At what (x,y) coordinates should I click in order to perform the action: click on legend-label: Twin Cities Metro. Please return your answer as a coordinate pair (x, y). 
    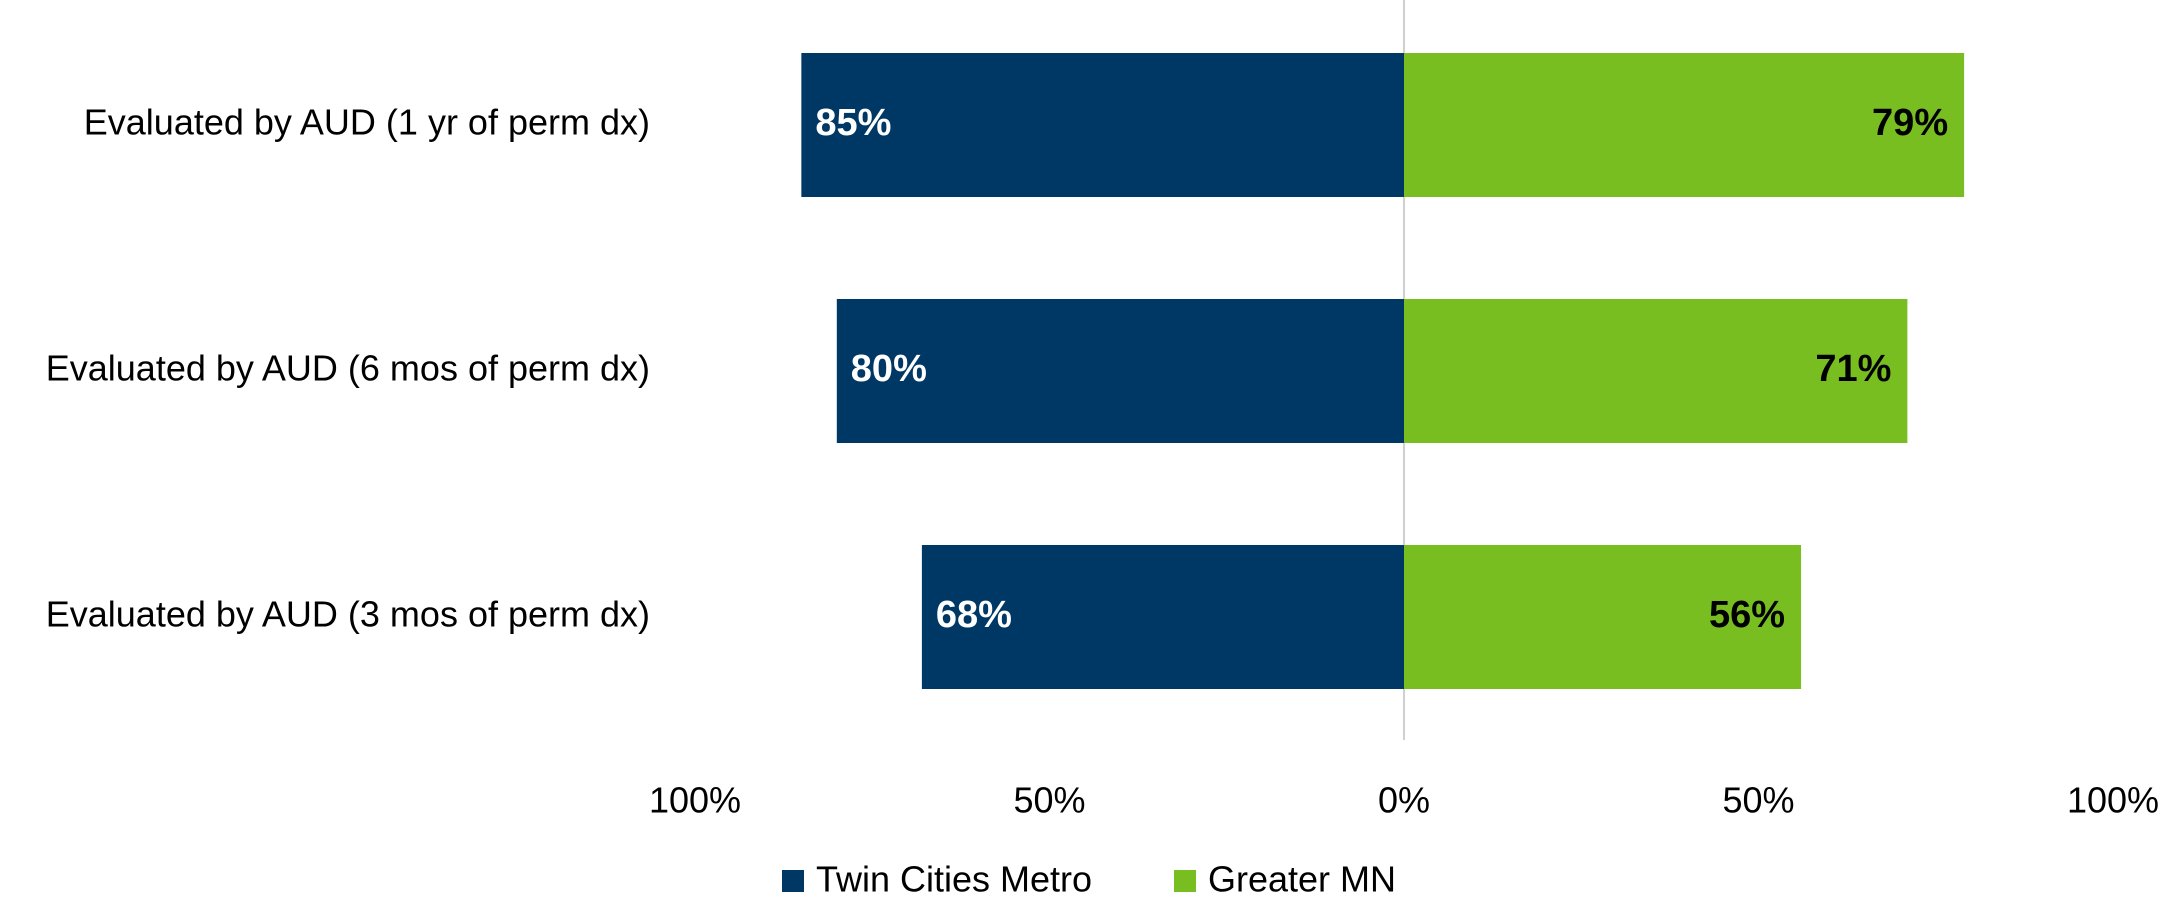
    Looking at the image, I should click on (954, 879).